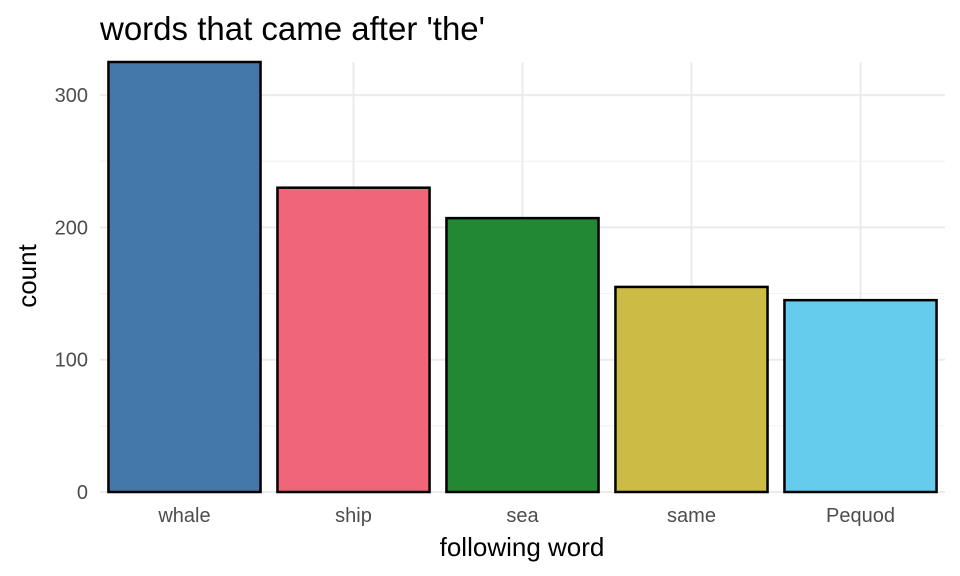 The width and height of the screenshot is (960, 576). What do you see at coordinates (522, 516) in the screenshot?
I see `x-tick-label: sea` at bounding box center [522, 516].